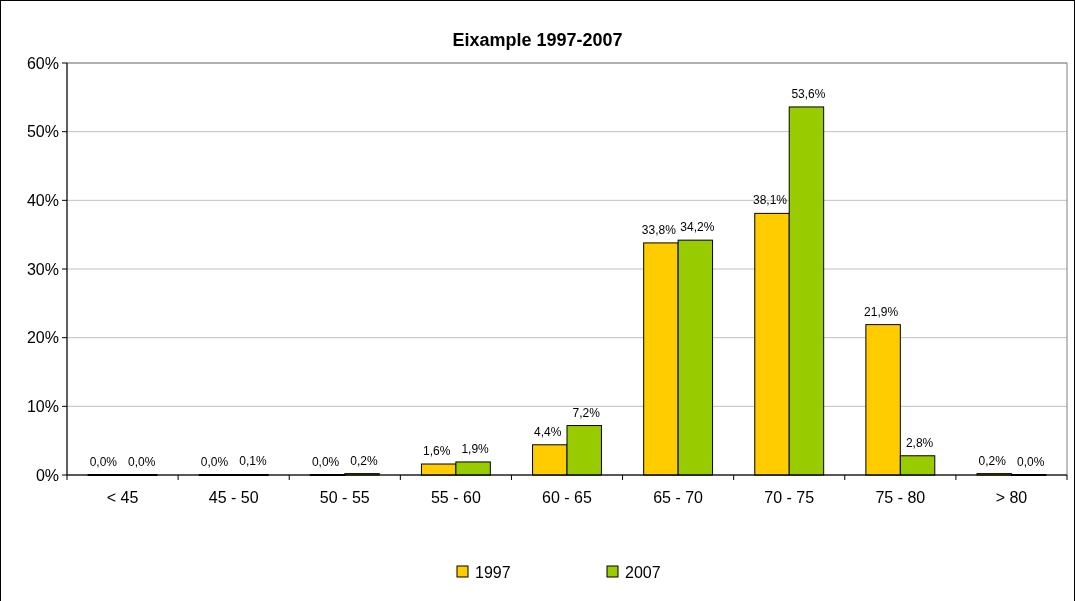 The height and width of the screenshot is (601, 1075). I want to click on x-tick-label: 60 - 65, so click(567, 497).